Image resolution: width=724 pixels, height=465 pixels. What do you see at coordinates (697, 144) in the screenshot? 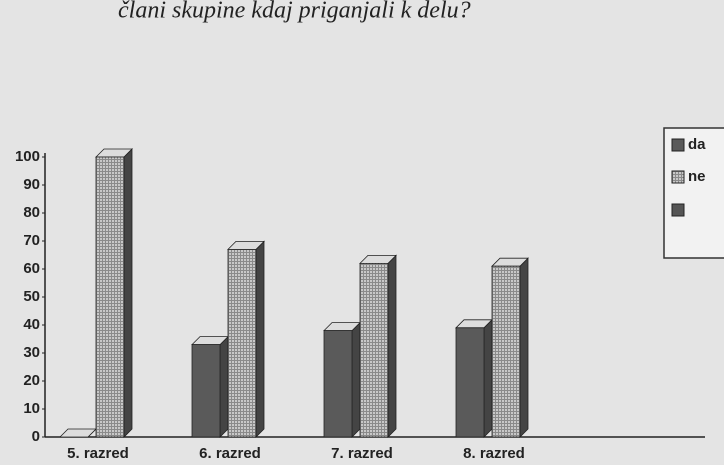
I see `legend-label: da` at bounding box center [697, 144].